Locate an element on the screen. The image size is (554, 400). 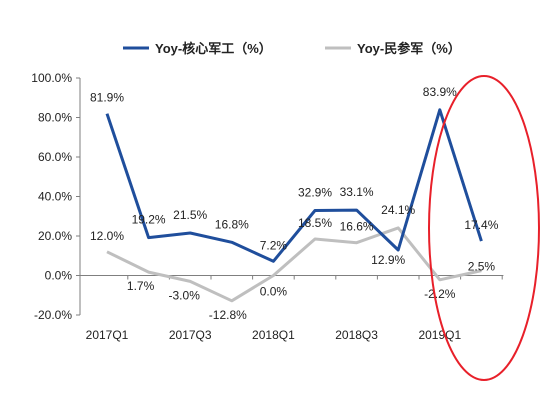
data-label: -3.0% is located at coordinates (185, 295).